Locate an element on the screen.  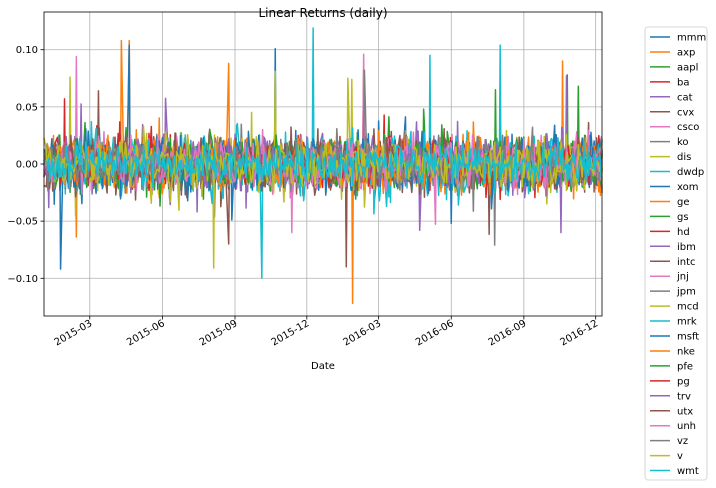
x-tick-label: 2015-06 is located at coordinates (146, 333).